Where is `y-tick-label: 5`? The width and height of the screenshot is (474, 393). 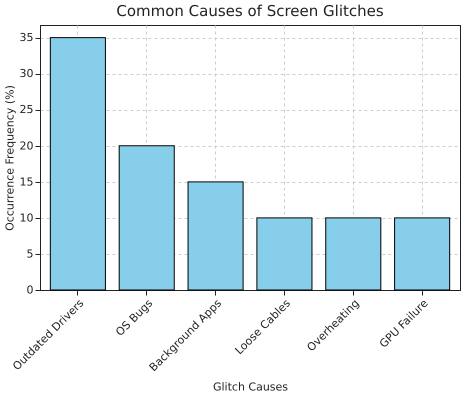
y-tick-label: 5 is located at coordinates (30, 253).